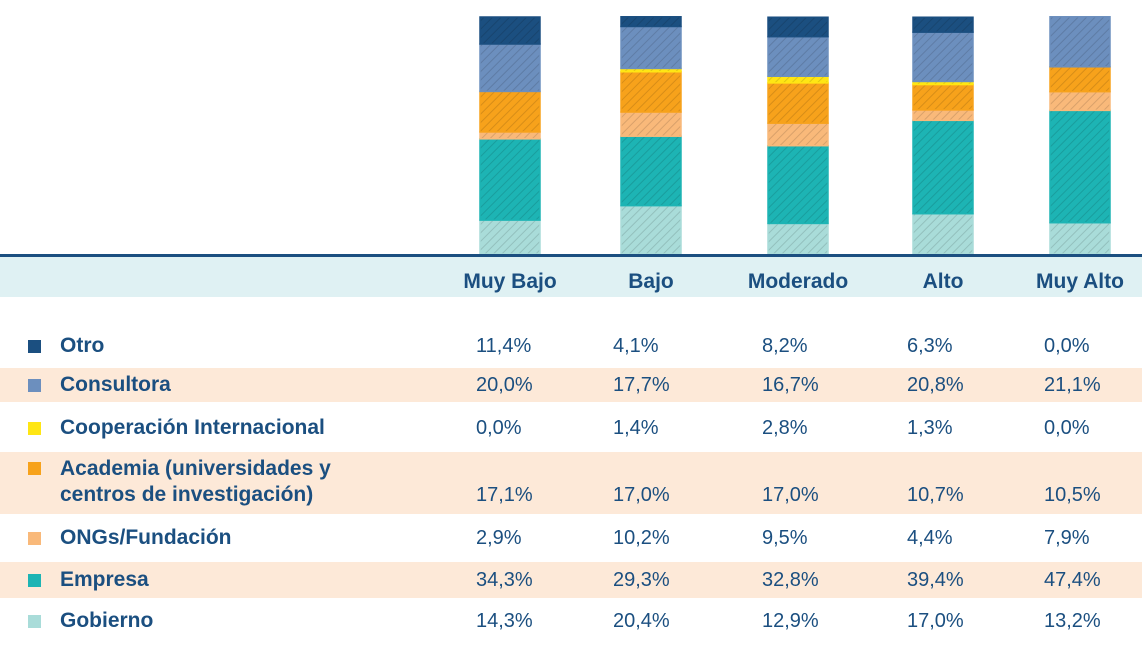 The width and height of the screenshot is (1142, 646). What do you see at coordinates (510, 281) in the screenshot?
I see `column-header: Muy Bajo` at bounding box center [510, 281].